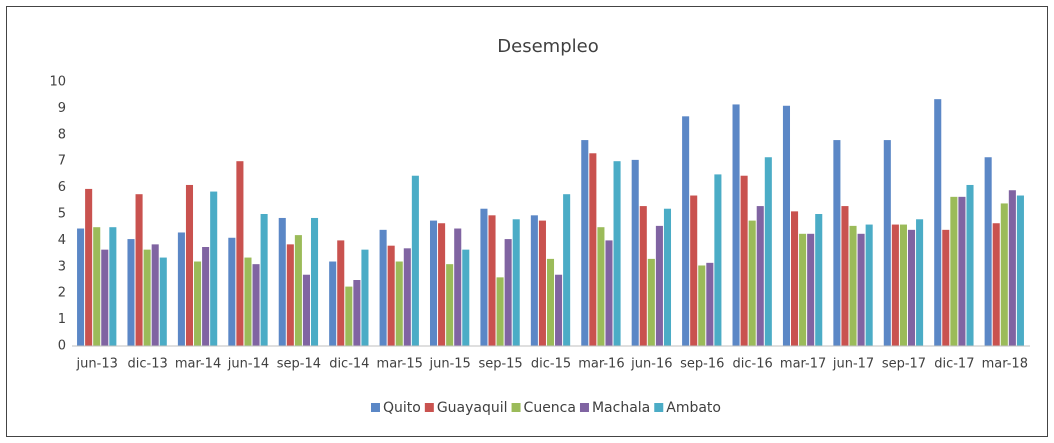 Image resolution: width=1054 pixels, height=443 pixels. I want to click on x-tick-label: dic-14, so click(349, 364).